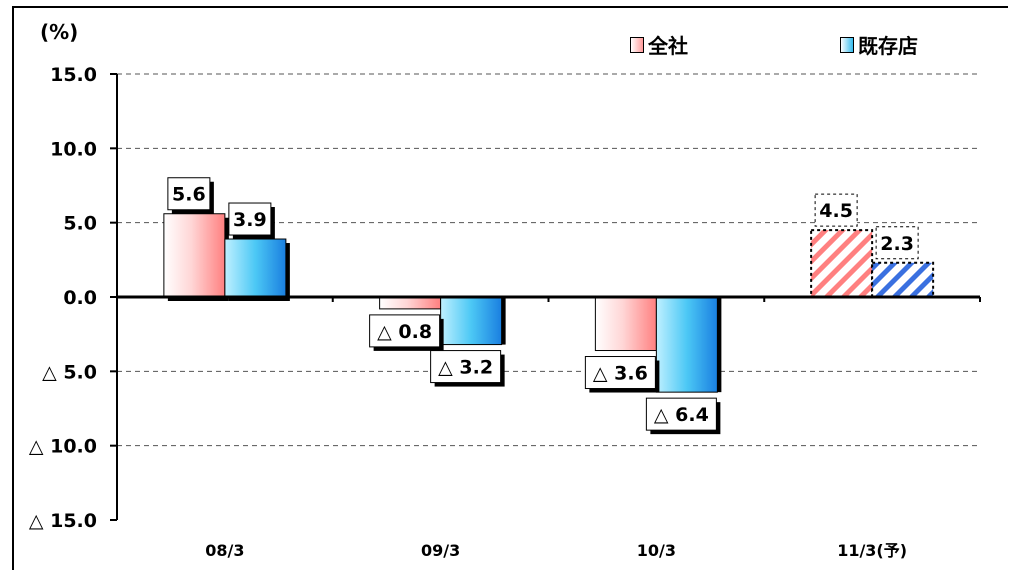 The image size is (1011, 572). I want to click on x-category-label: 09/3, so click(440, 550).